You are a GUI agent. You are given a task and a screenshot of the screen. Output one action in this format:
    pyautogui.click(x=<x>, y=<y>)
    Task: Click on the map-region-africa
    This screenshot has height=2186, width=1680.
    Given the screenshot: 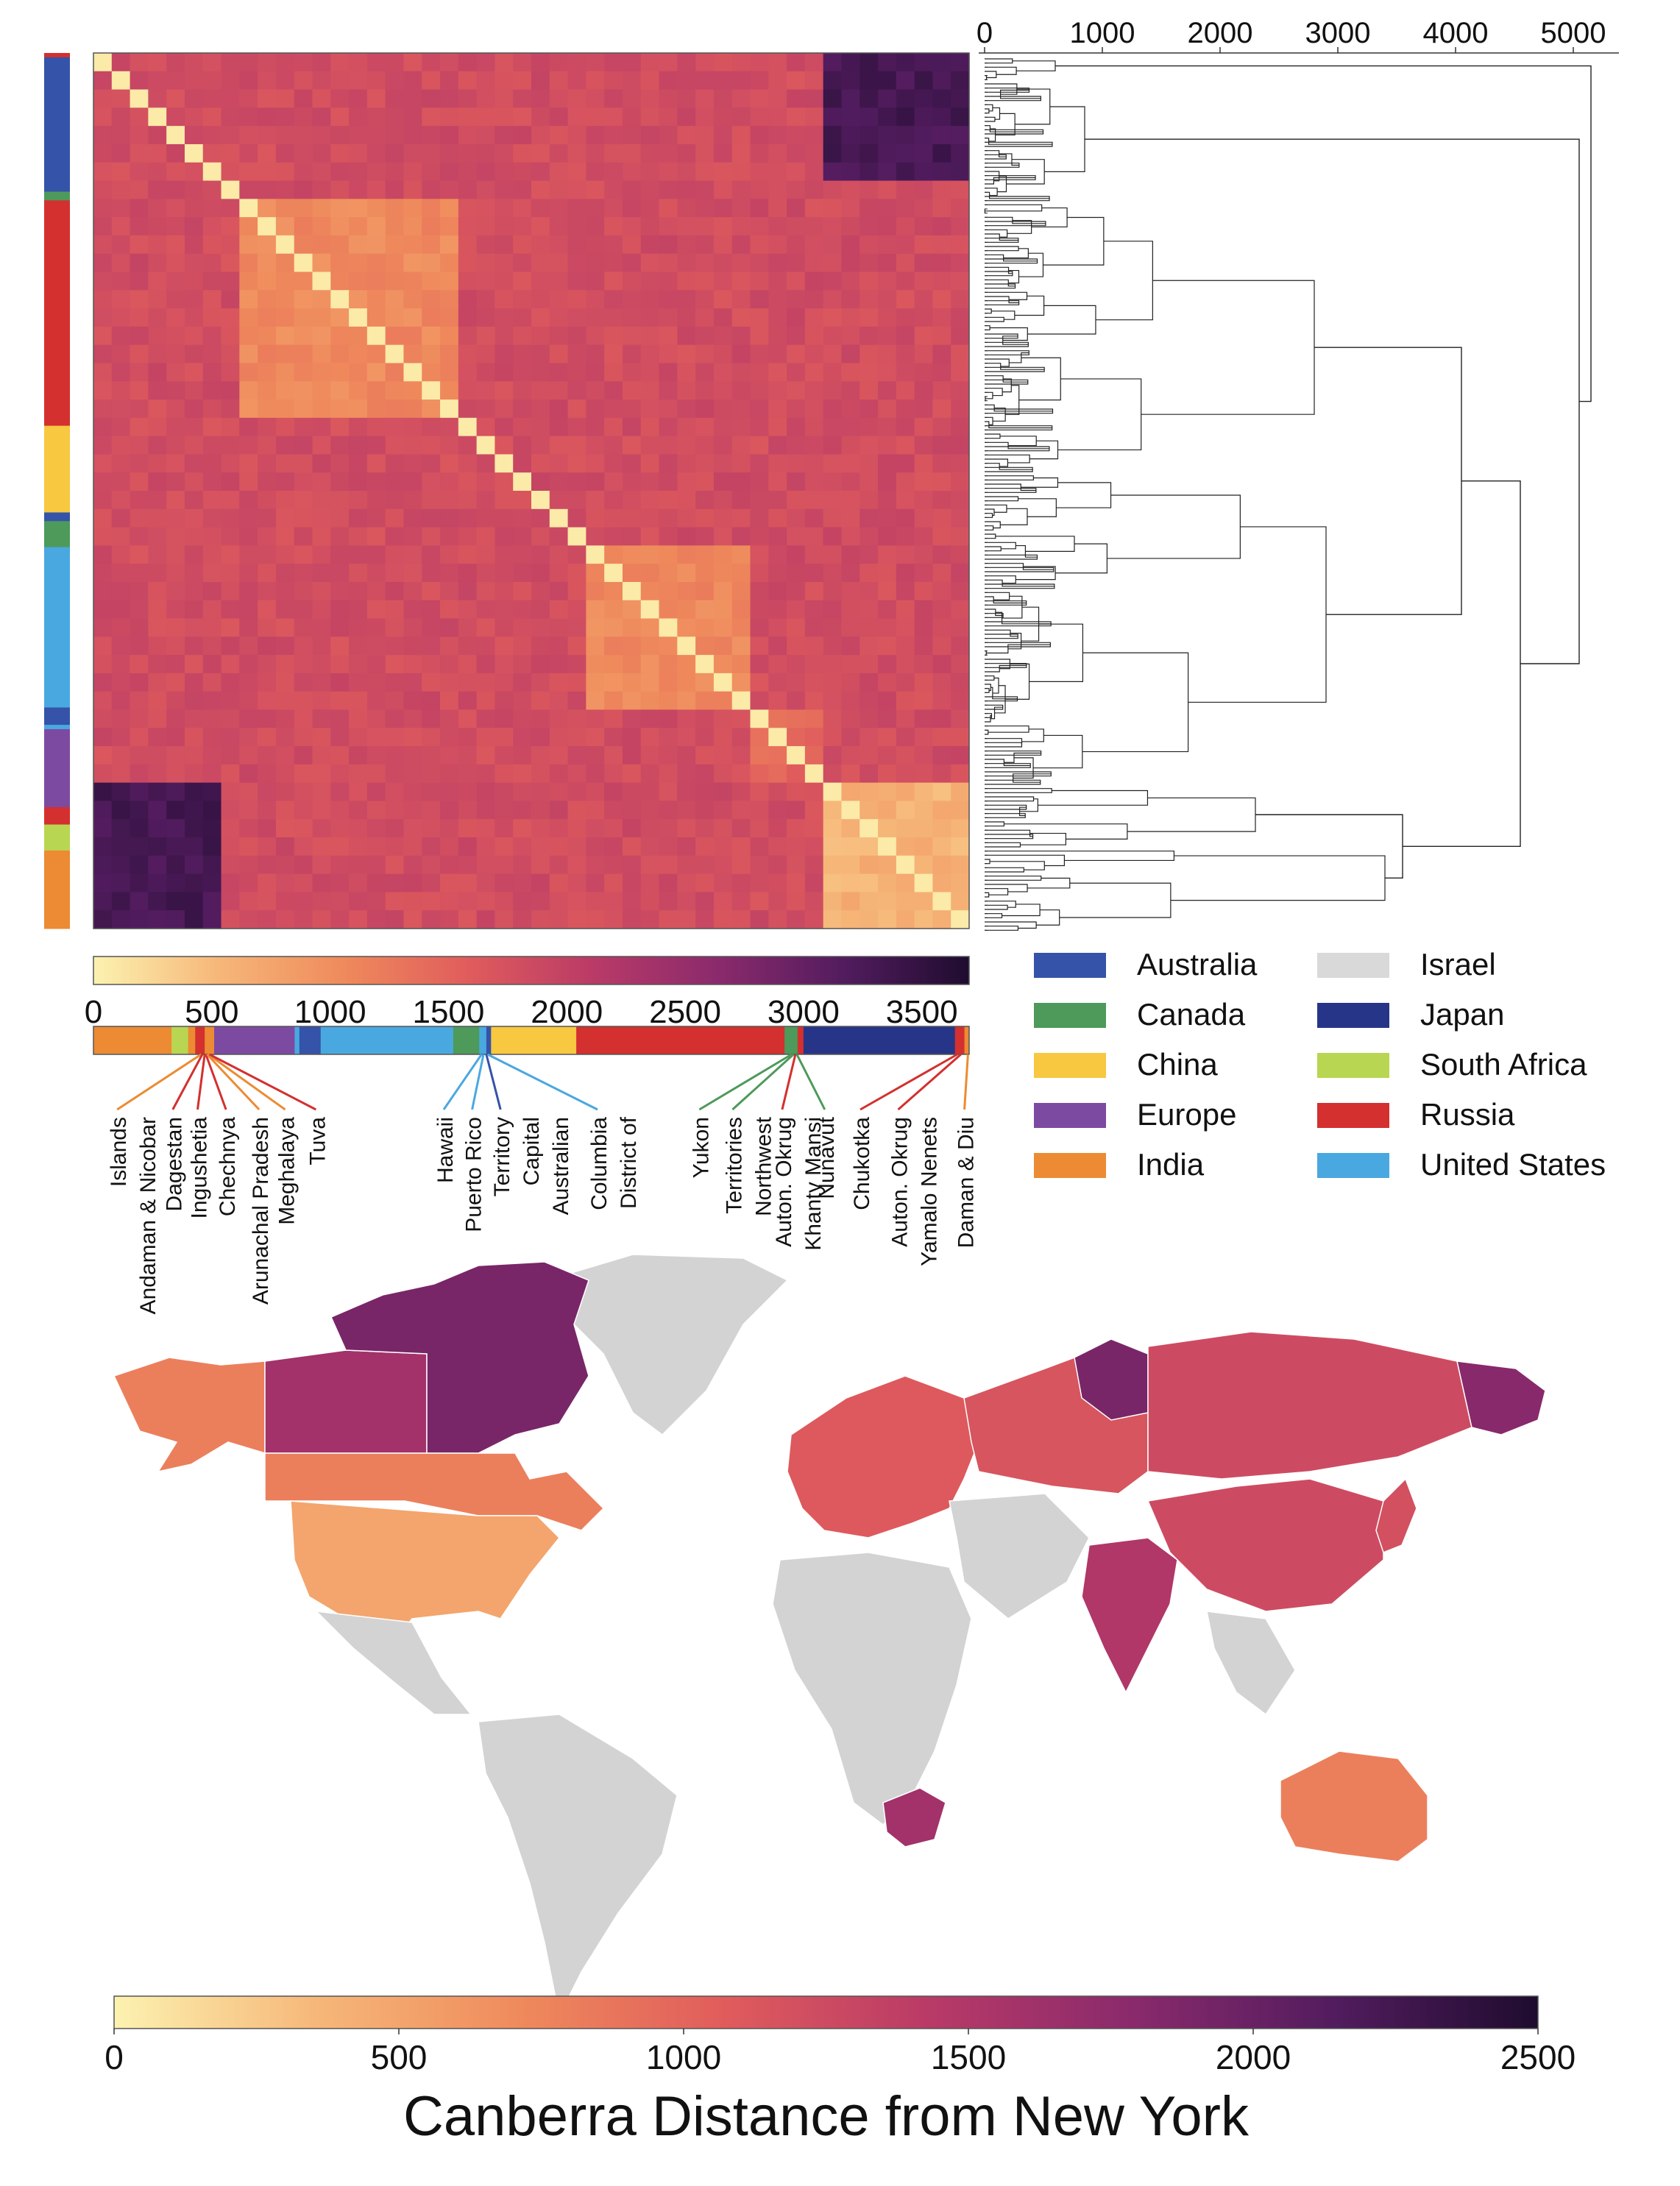 What is the action you would take?
    pyautogui.click(x=872, y=1688)
    